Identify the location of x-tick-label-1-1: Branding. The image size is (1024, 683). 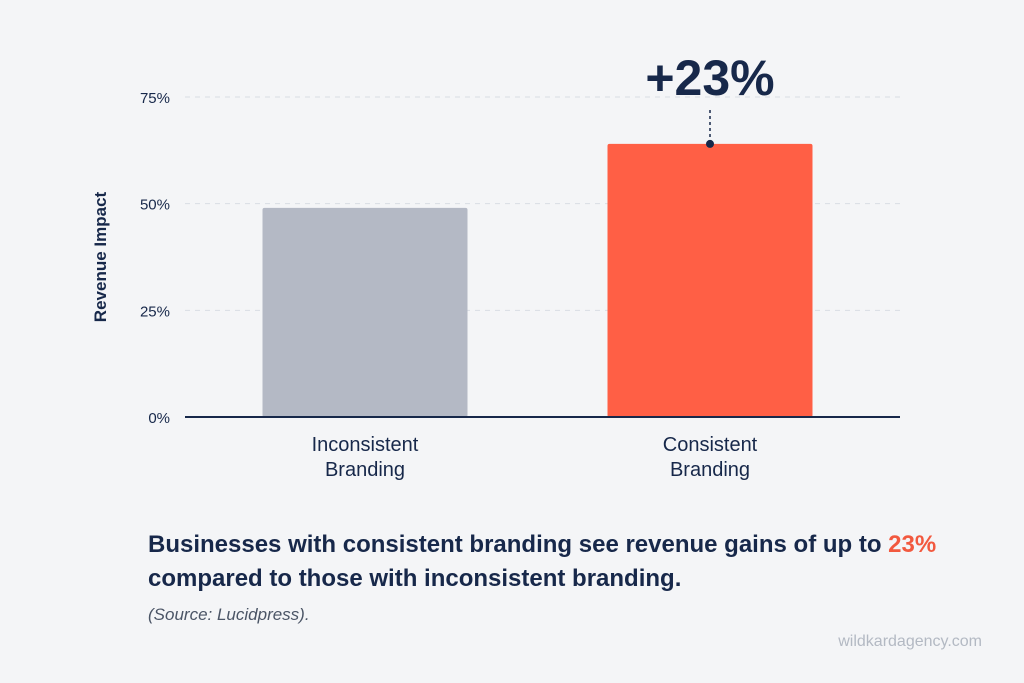
(710, 470).